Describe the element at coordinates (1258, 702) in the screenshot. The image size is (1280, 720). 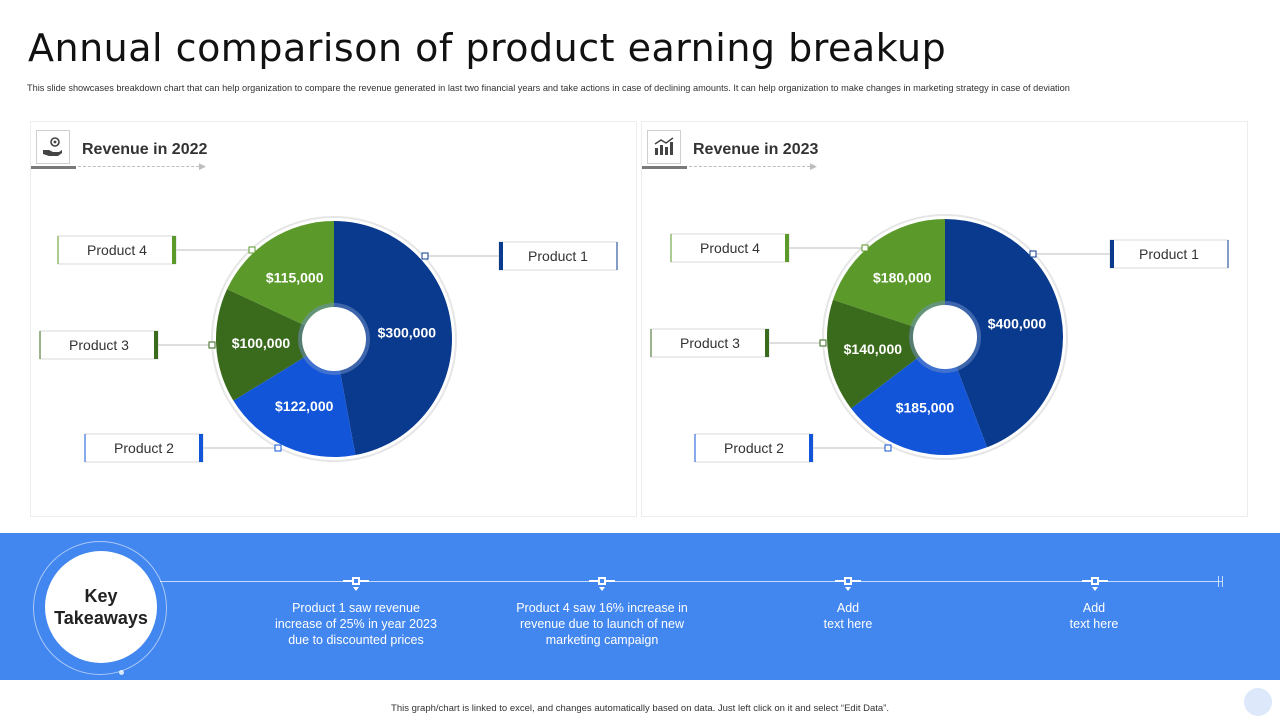
I see `corner-decoration` at that location.